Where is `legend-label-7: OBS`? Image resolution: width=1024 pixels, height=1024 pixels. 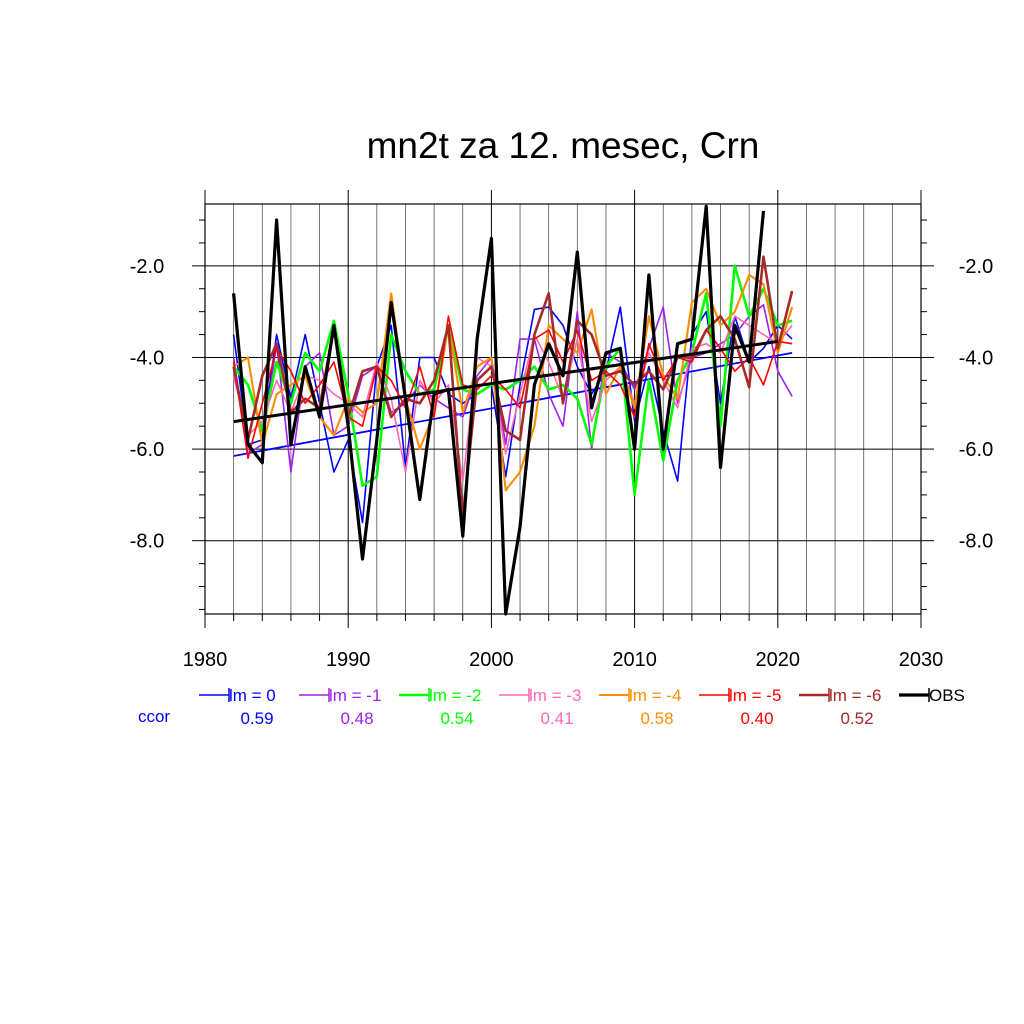 legend-label-7: OBS is located at coordinates (947, 695).